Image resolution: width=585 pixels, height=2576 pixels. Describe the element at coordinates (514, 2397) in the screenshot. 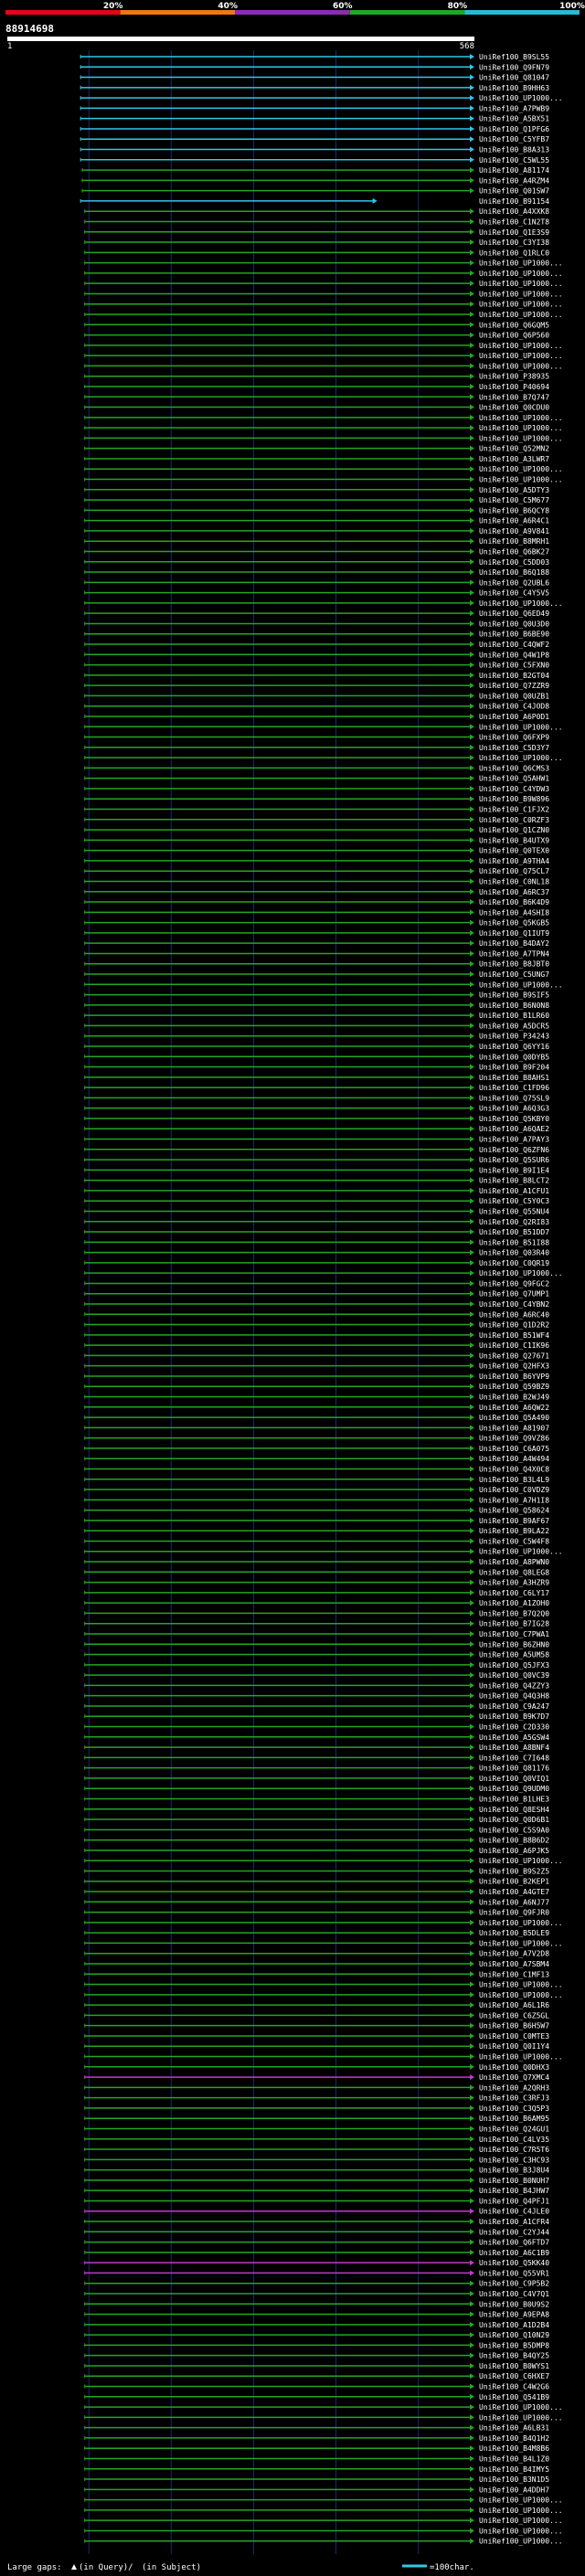

I see `hit-label: UniRef100_Q541B9` at that location.